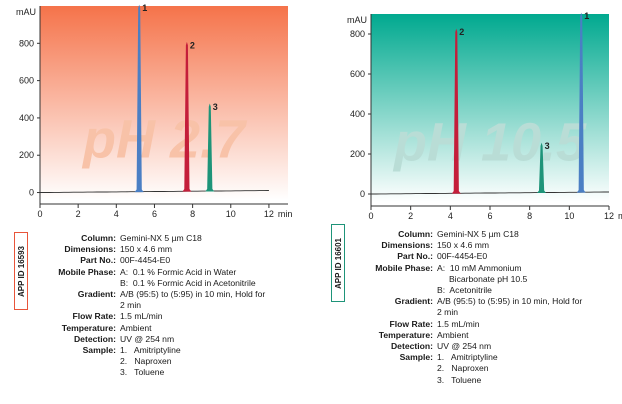  I want to click on baseline-trace, so click(154, 191).